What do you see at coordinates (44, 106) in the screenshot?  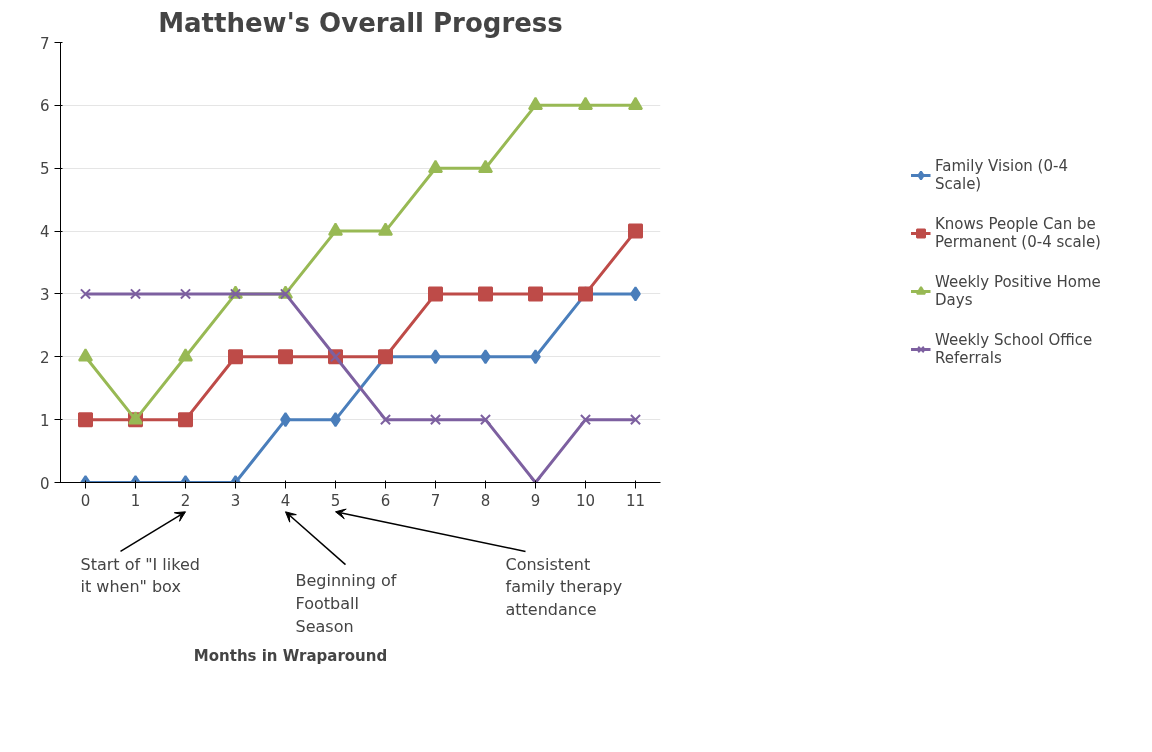 I see `y-tick-label: 6` at bounding box center [44, 106].